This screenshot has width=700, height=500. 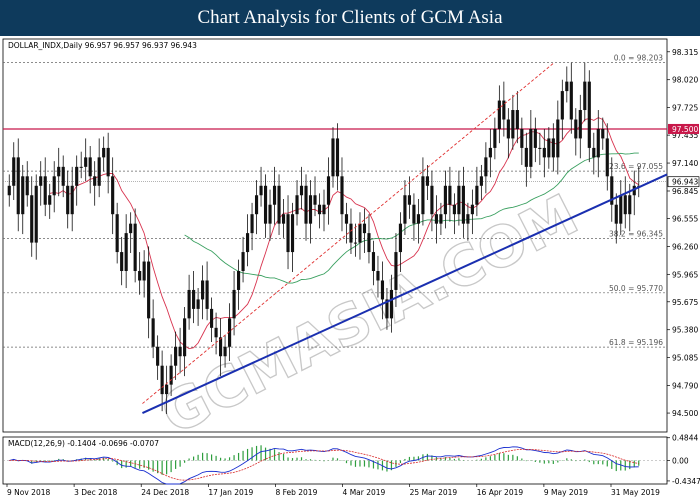 What do you see at coordinates (685, 80) in the screenshot?
I see `price-tick-label-1: 98.020` at bounding box center [685, 80].